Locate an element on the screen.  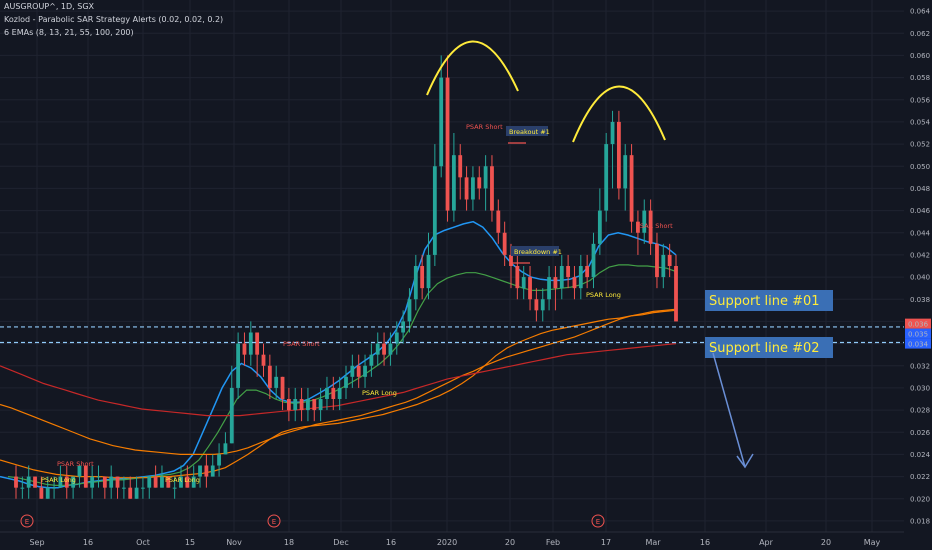
x-tick-label: Sep is located at coordinates (36, 542).